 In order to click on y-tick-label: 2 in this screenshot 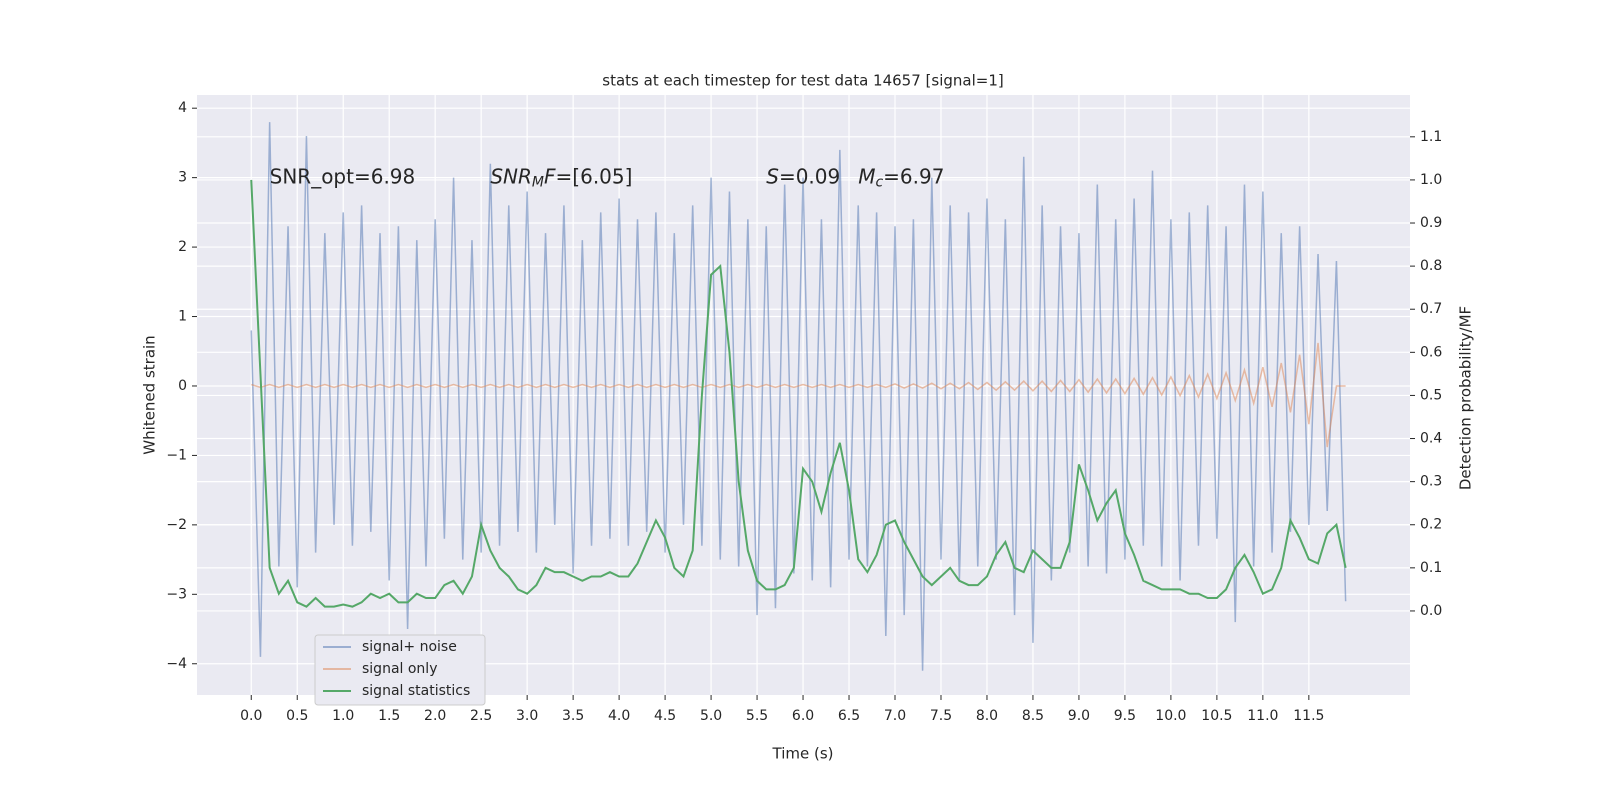, I will do `click(182, 247)`.